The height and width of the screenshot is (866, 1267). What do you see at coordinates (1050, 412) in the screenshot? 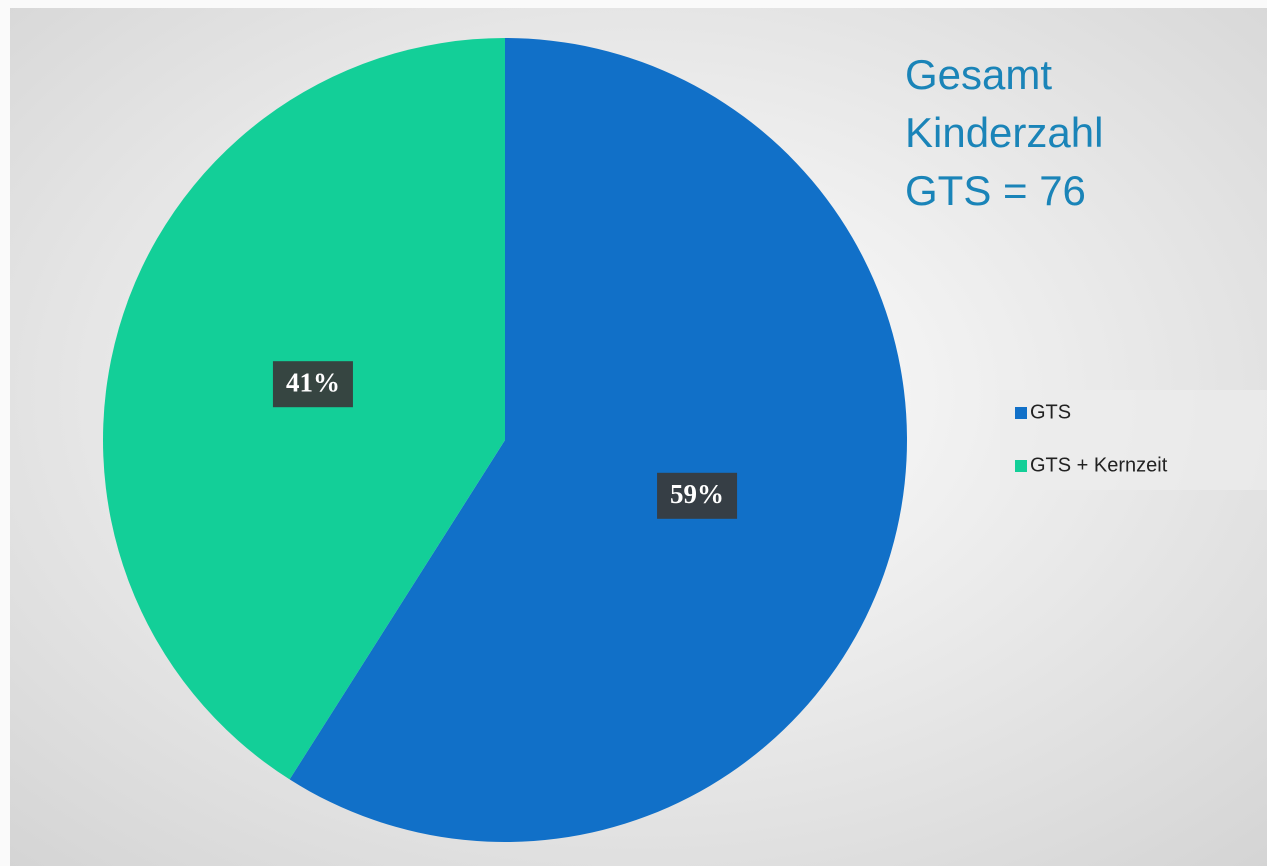
I see `legend-label: GTS` at bounding box center [1050, 412].